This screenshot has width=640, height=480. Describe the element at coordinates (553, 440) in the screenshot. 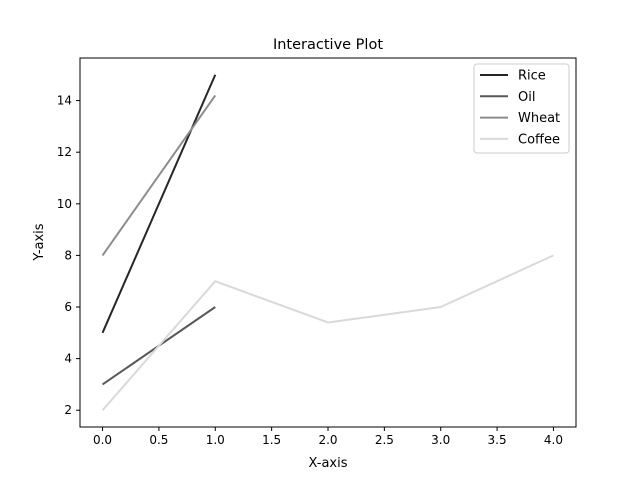

I see `x-tick-label: 4.0` at that location.